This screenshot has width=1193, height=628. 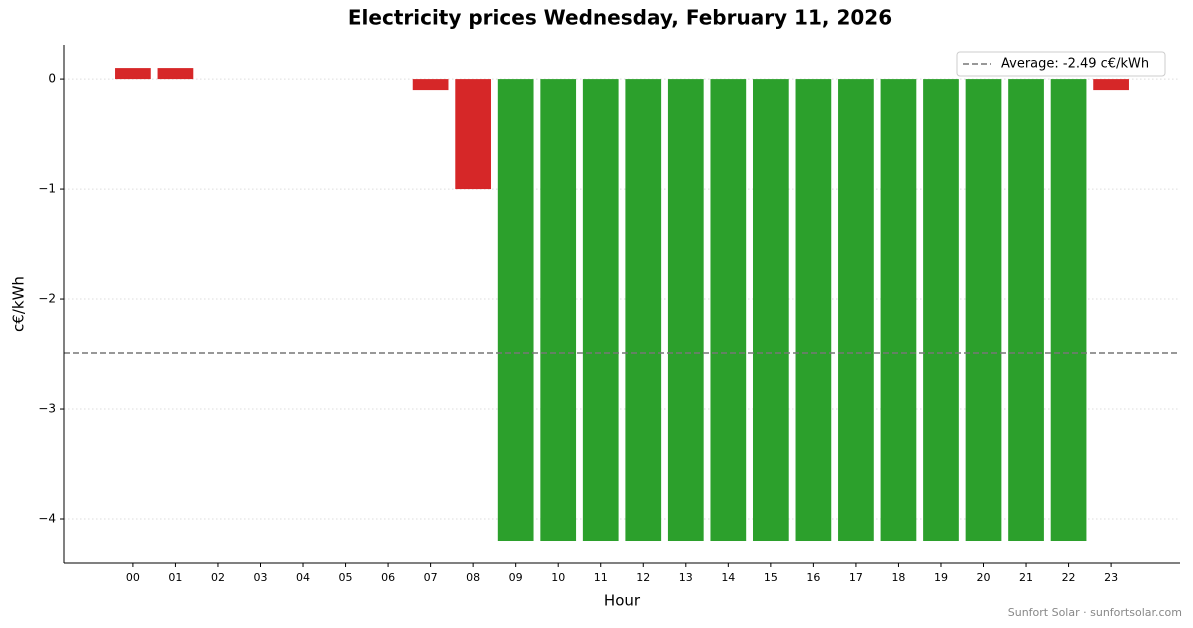 What do you see at coordinates (1075, 64) in the screenshot?
I see `legend-label: Average: -2.49 c€/kWh` at bounding box center [1075, 64].